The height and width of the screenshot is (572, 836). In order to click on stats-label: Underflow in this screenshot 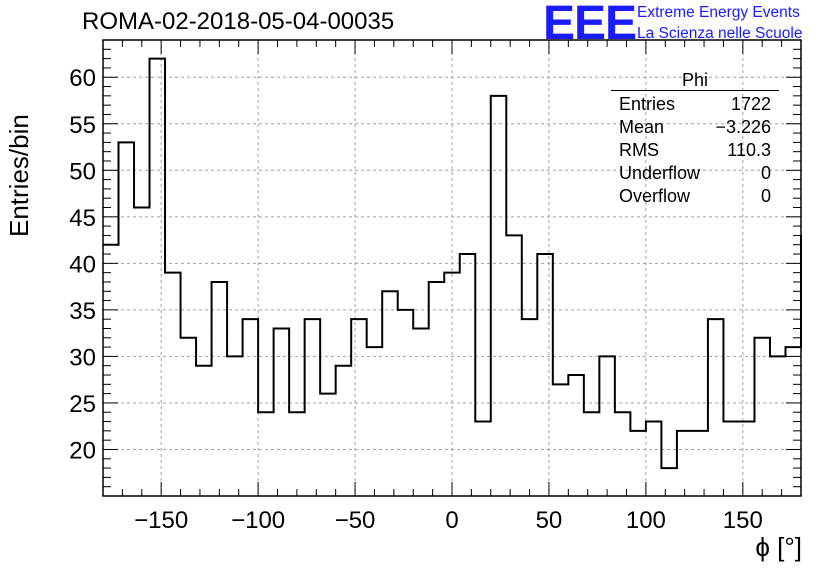, I will do `click(660, 173)`.